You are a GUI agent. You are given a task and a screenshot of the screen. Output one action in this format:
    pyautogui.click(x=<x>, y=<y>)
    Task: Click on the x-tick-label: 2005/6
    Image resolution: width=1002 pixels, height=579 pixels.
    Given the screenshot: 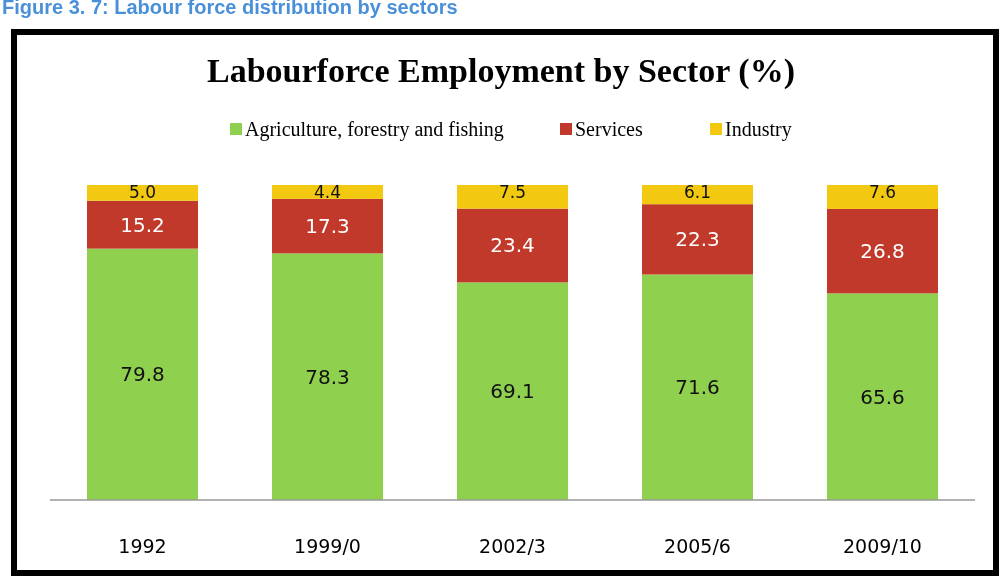 What is the action you would take?
    pyautogui.click(x=697, y=546)
    